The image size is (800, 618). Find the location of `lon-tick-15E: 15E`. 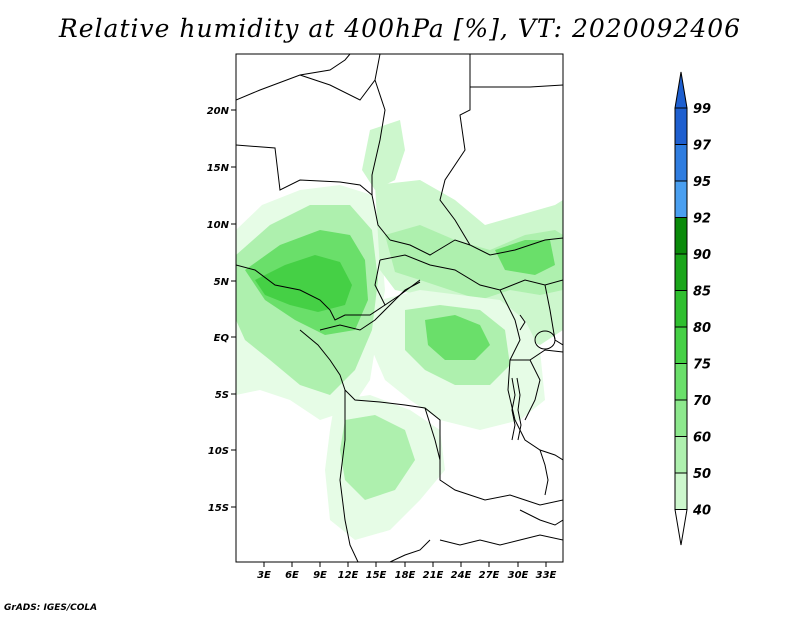

lon-tick-15E: 15E is located at coordinates (376, 571).